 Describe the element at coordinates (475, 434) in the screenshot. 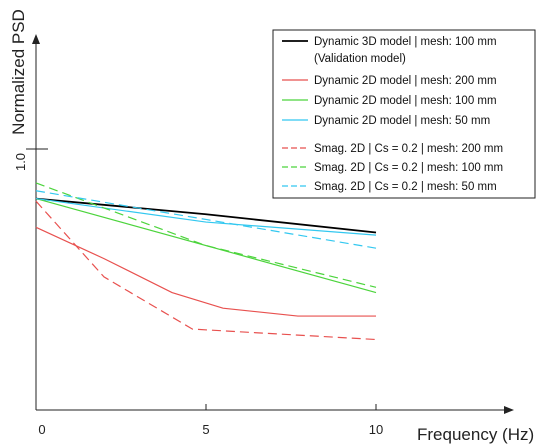

I see `x-axis-title: Frequency (Hz)` at that location.